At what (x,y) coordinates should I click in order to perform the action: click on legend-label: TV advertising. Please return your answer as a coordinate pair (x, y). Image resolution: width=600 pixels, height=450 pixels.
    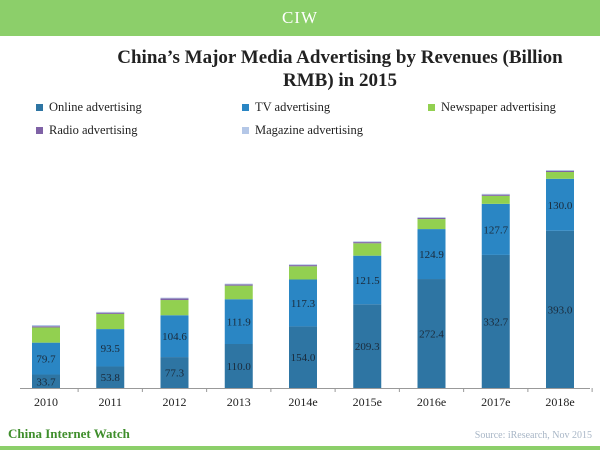
    Looking at the image, I should click on (293, 107).